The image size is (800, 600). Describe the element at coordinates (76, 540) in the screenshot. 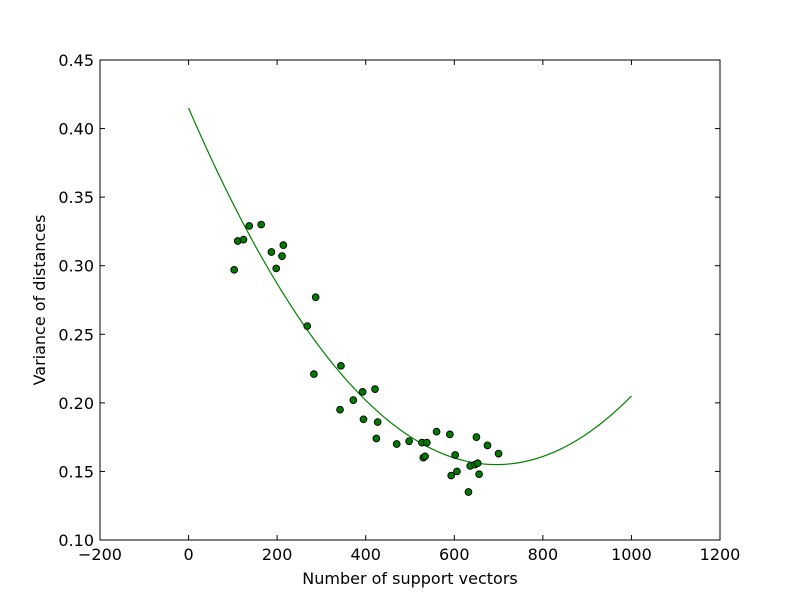

I see `y-tick-label: 0.10` at that location.